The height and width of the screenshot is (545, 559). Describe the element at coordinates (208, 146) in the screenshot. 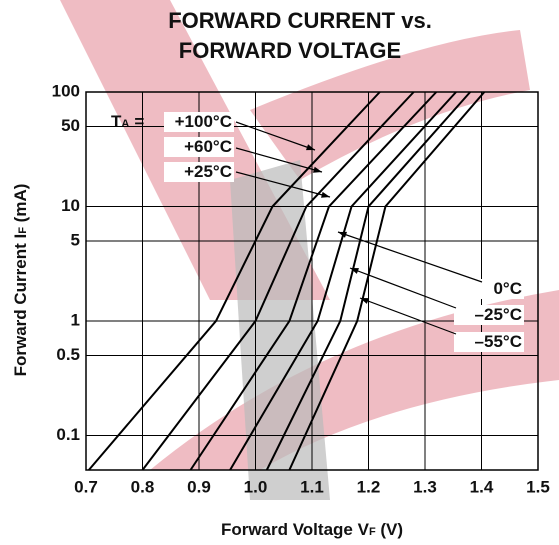

I see `legend-label: +60°C` at that location.